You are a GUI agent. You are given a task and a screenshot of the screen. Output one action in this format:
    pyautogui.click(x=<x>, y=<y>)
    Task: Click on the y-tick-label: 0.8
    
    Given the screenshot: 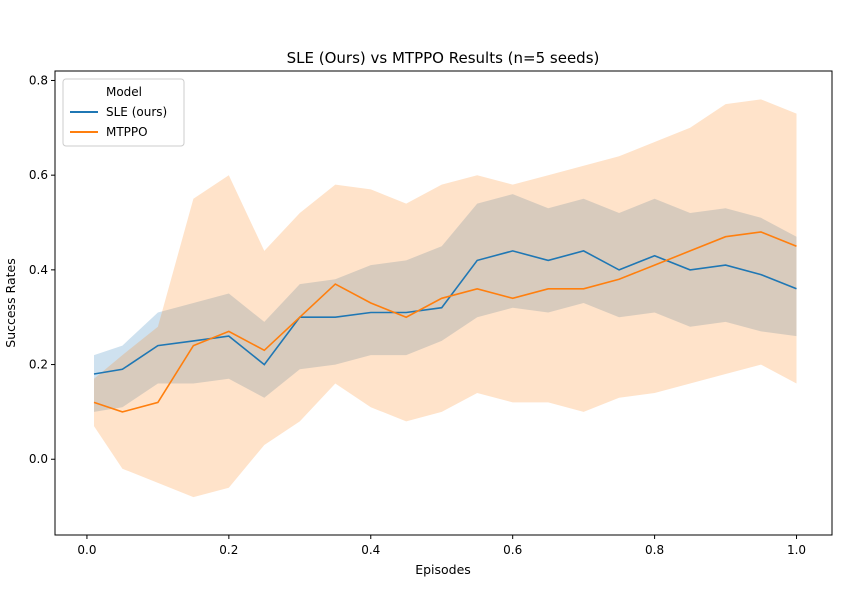 What is the action you would take?
    pyautogui.click(x=38, y=80)
    